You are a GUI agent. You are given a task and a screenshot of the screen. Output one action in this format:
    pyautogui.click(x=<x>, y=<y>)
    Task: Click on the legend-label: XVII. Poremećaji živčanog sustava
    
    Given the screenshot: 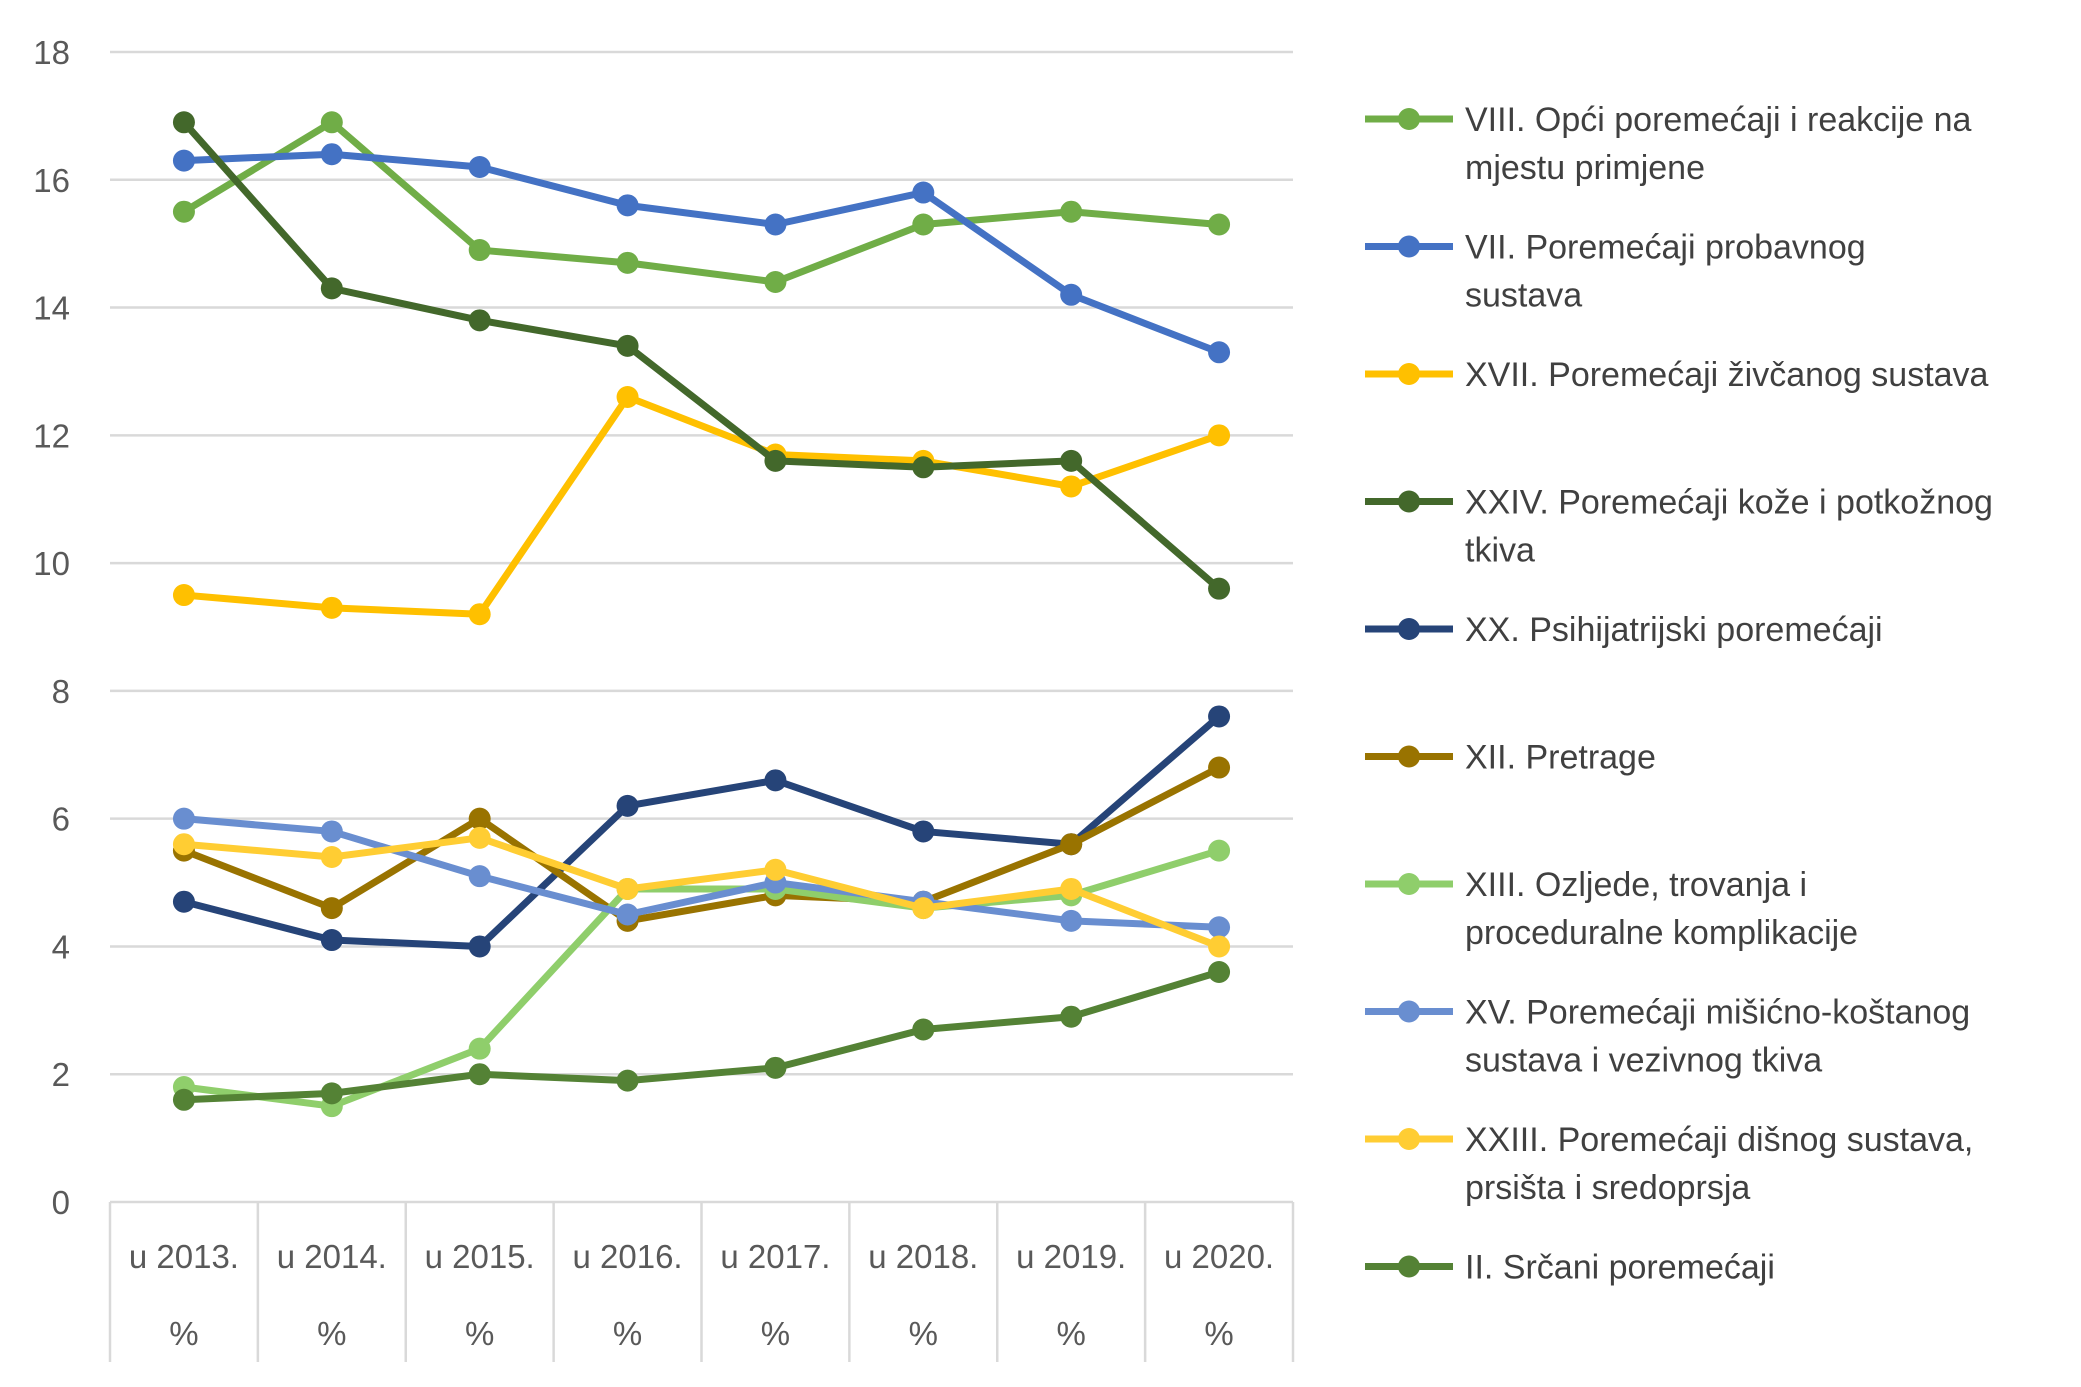 What is the action you would take?
    pyautogui.click(x=1727, y=375)
    